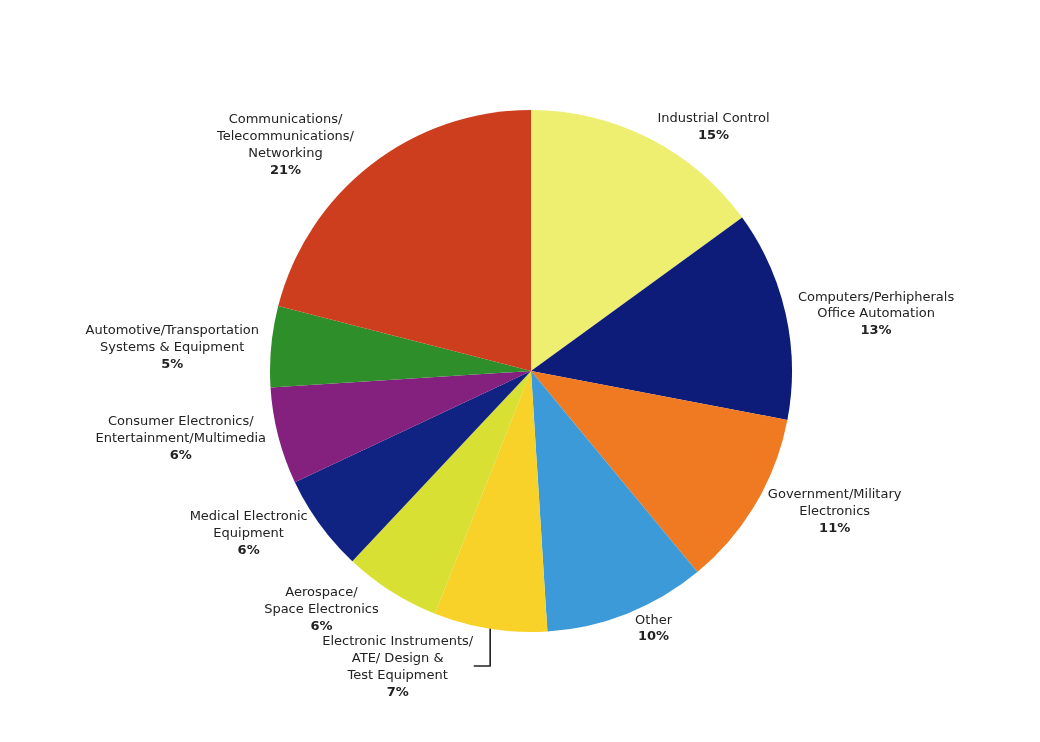 The image size is (1040, 742). I want to click on slice-label: Medical Electronic Equipment, so click(248, 524).